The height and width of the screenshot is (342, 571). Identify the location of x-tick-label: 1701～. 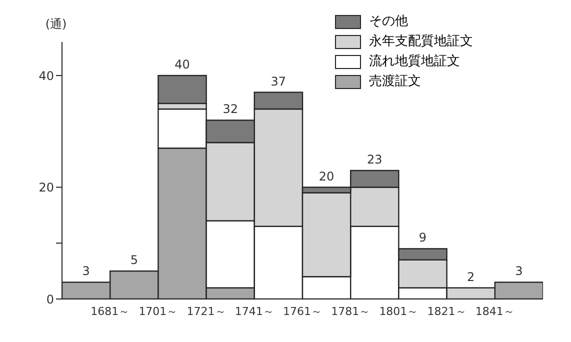
(158, 311).